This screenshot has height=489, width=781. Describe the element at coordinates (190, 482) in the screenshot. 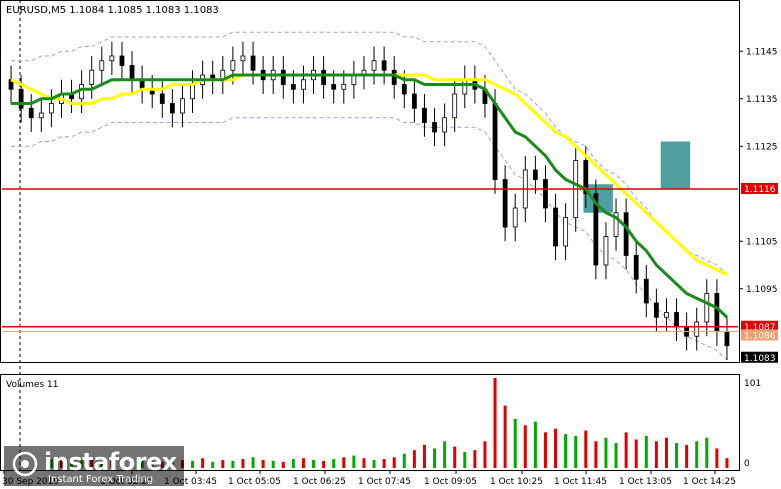

I see `time-tick-label: 1 Oct 03:45` at that location.